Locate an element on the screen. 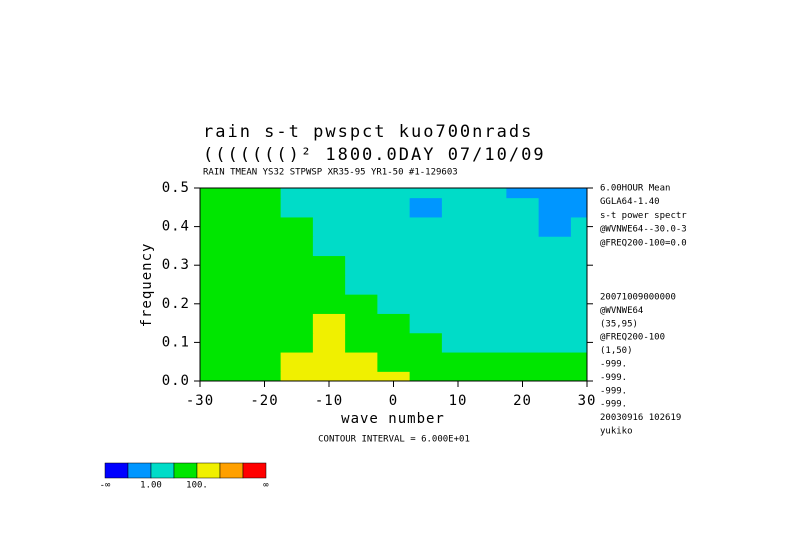 The width and height of the screenshot is (789, 558). y-tick-label: 0.0 is located at coordinates (176, 381).